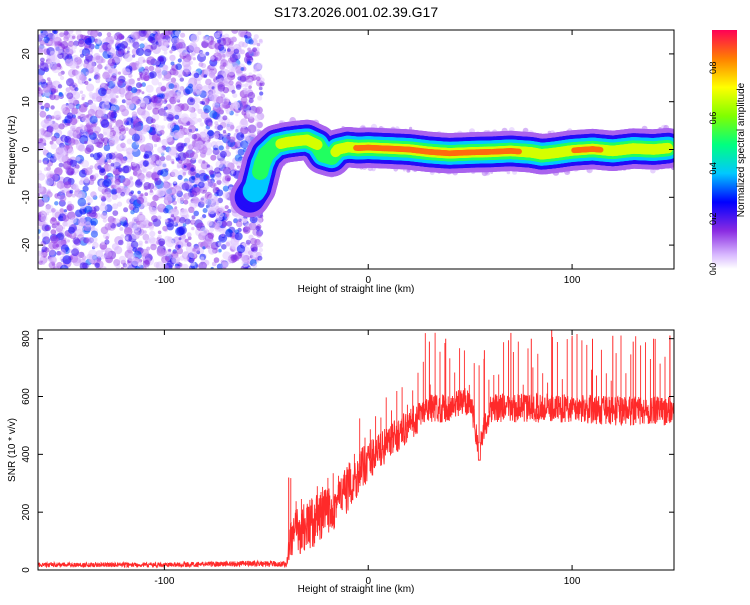 This screenshot has width=750, height=605. Describe the element at coordinates (26, 102) in the screenshot. I see `y-tick-label: 10` at that location.